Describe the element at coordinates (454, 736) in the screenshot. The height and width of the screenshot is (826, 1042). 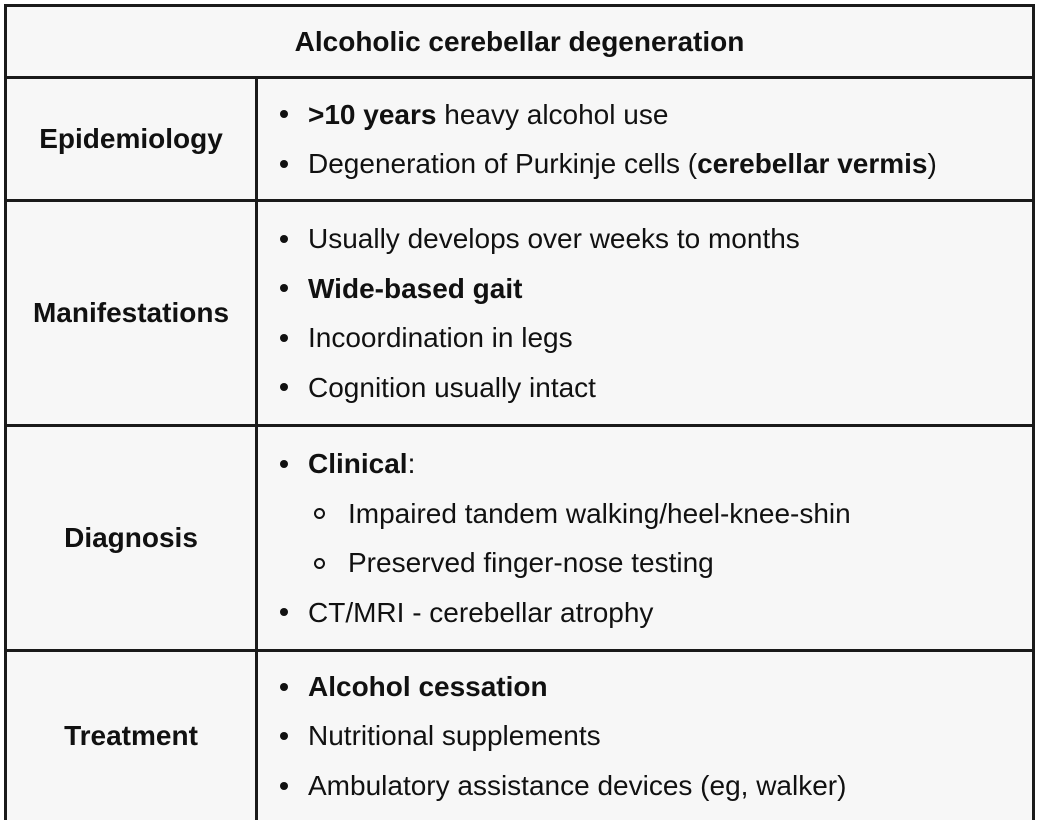
I see `item-text: Nutritional supplements` at that location.